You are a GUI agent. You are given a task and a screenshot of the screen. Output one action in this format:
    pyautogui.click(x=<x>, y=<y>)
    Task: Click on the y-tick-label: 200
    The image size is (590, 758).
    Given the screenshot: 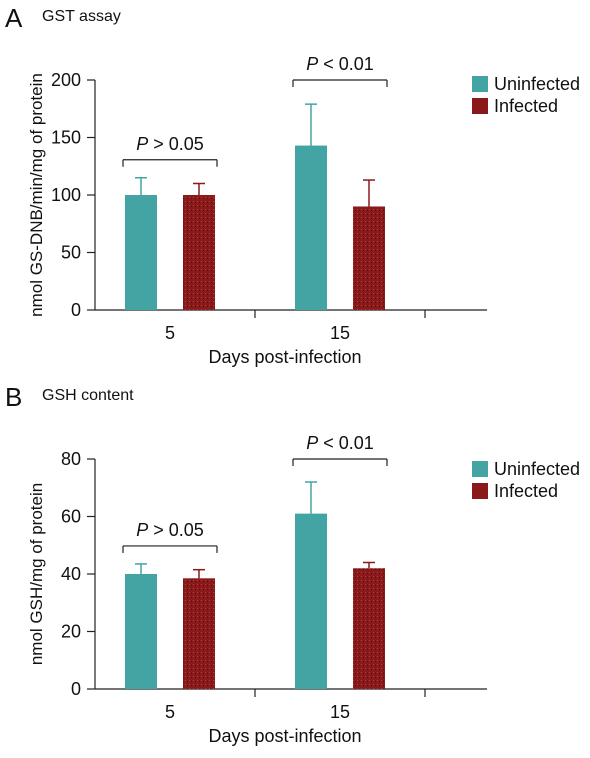 What is the action you would take?
    pyautogui.click(x=66, y=80)
    